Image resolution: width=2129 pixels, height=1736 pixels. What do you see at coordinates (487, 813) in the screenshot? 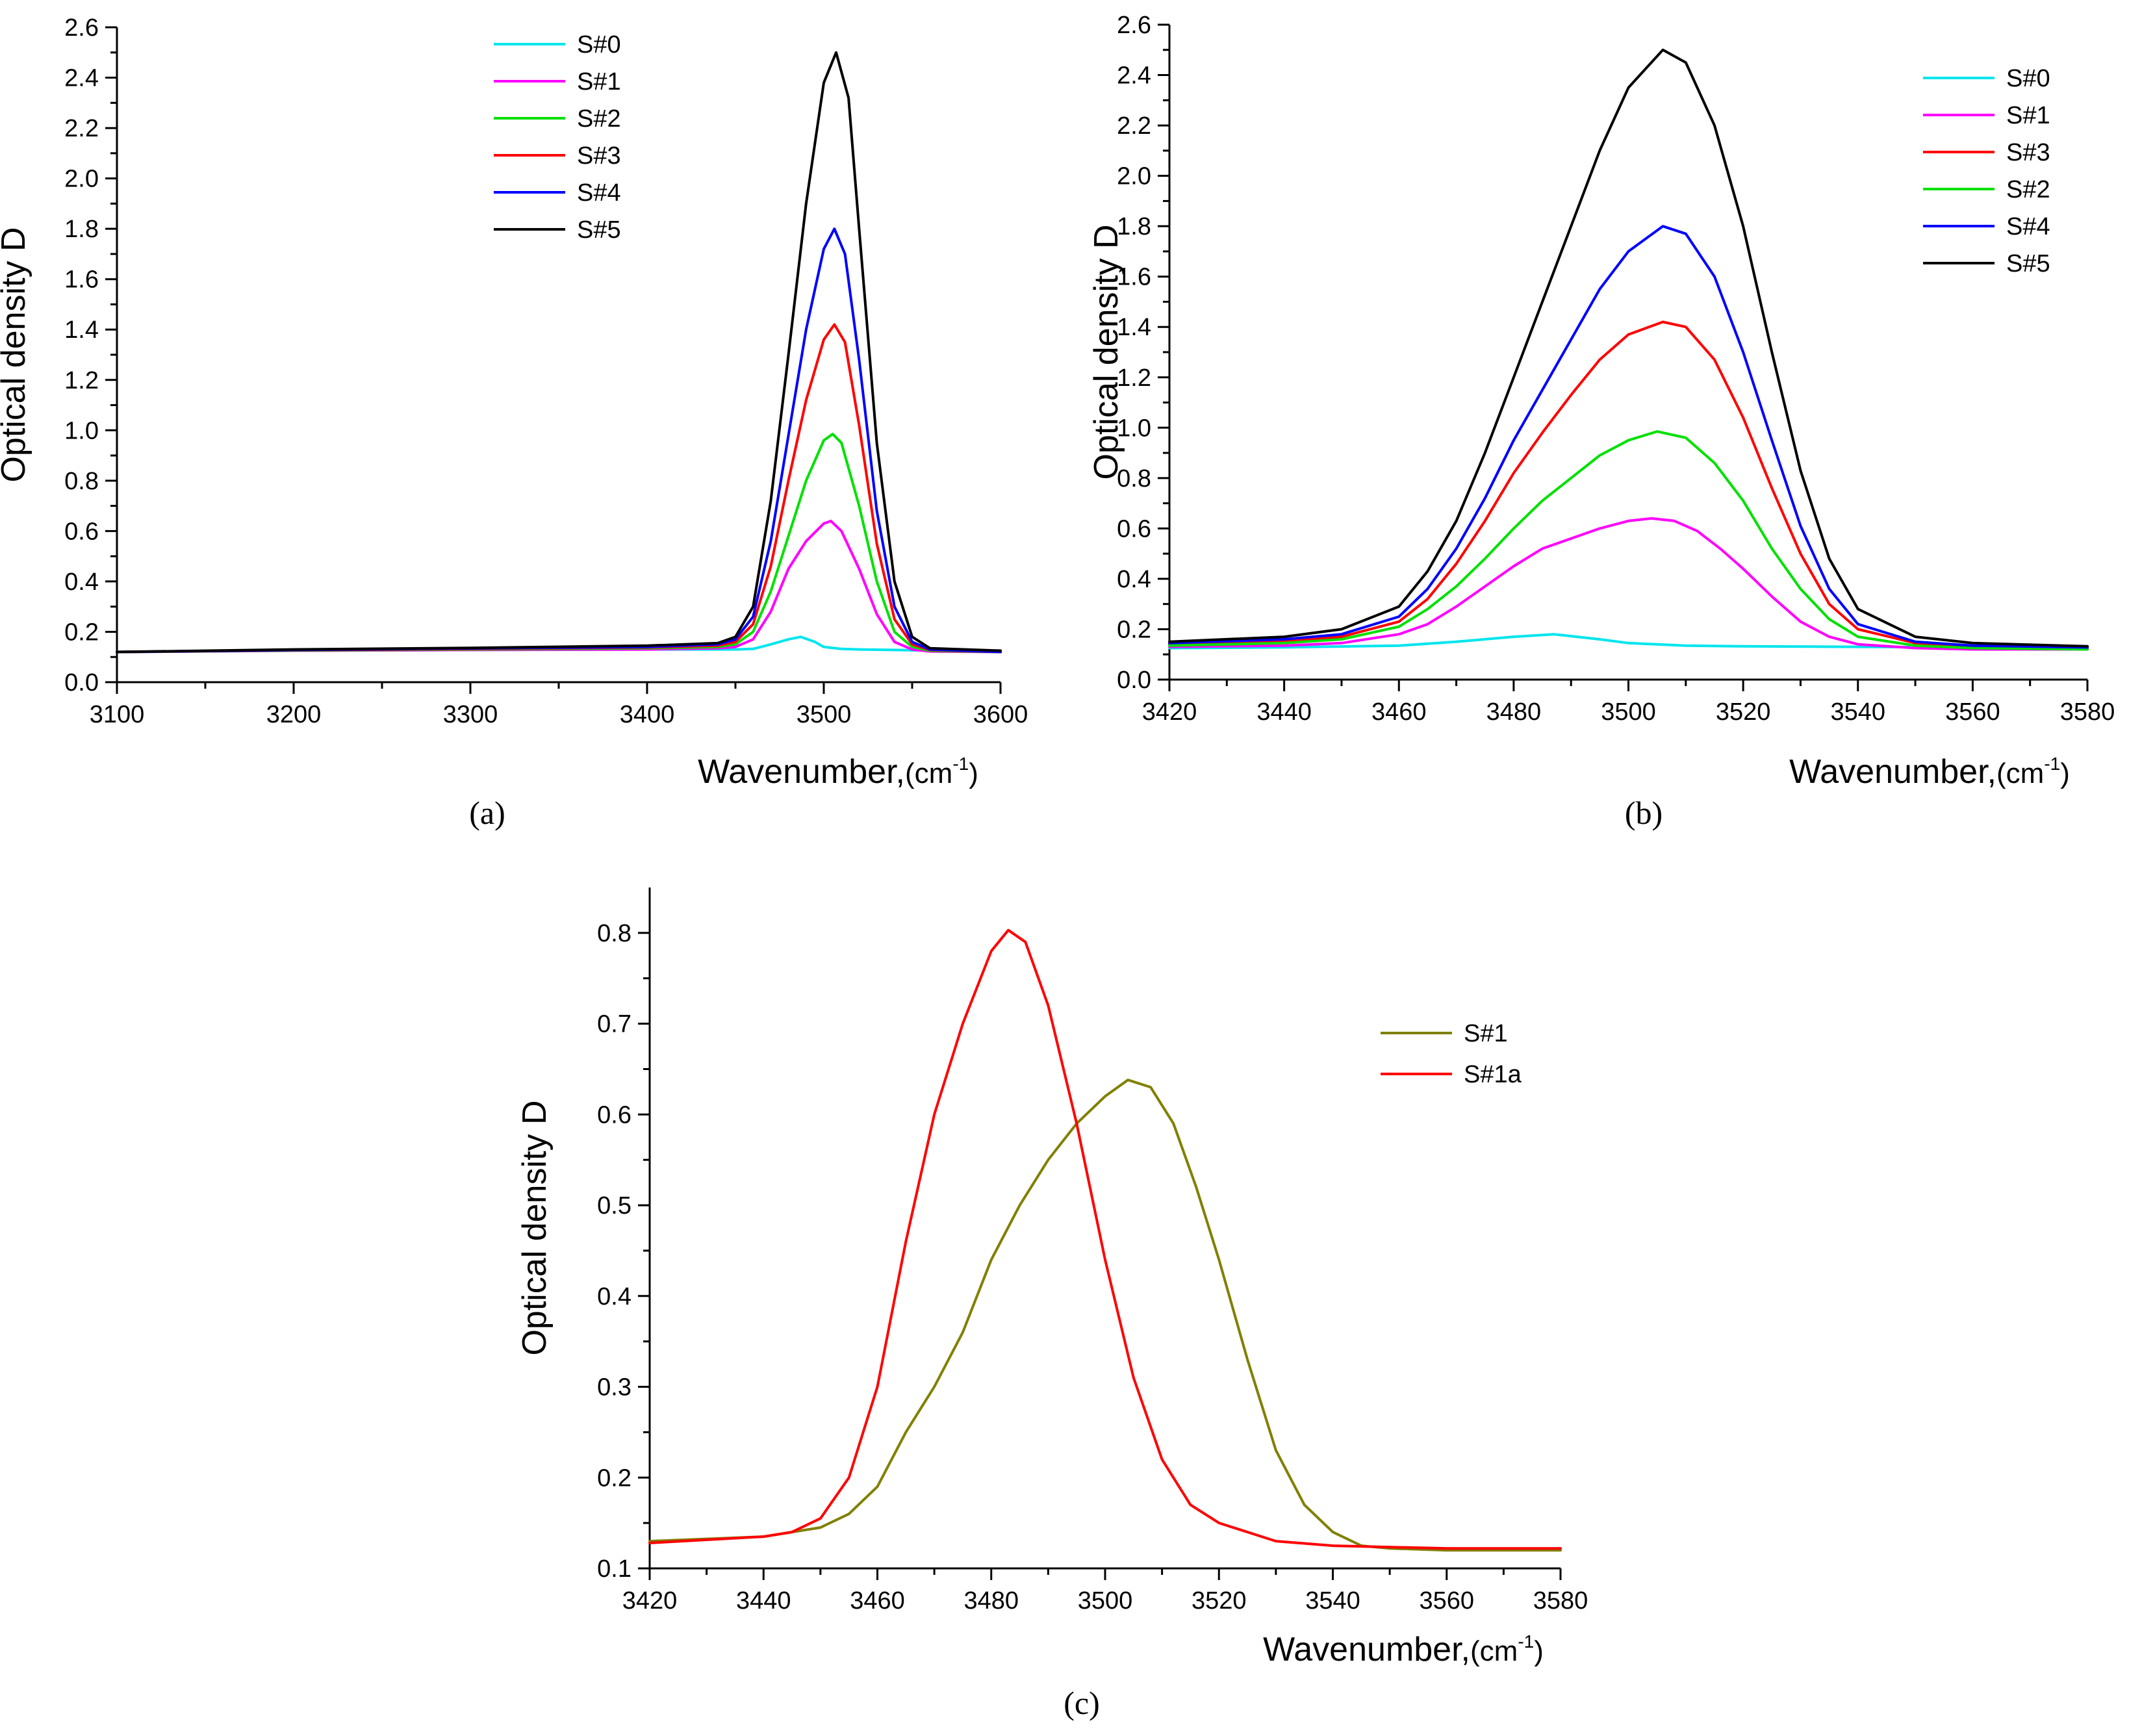
I see `panel-label: (a)` at bounding box center [487, 813].